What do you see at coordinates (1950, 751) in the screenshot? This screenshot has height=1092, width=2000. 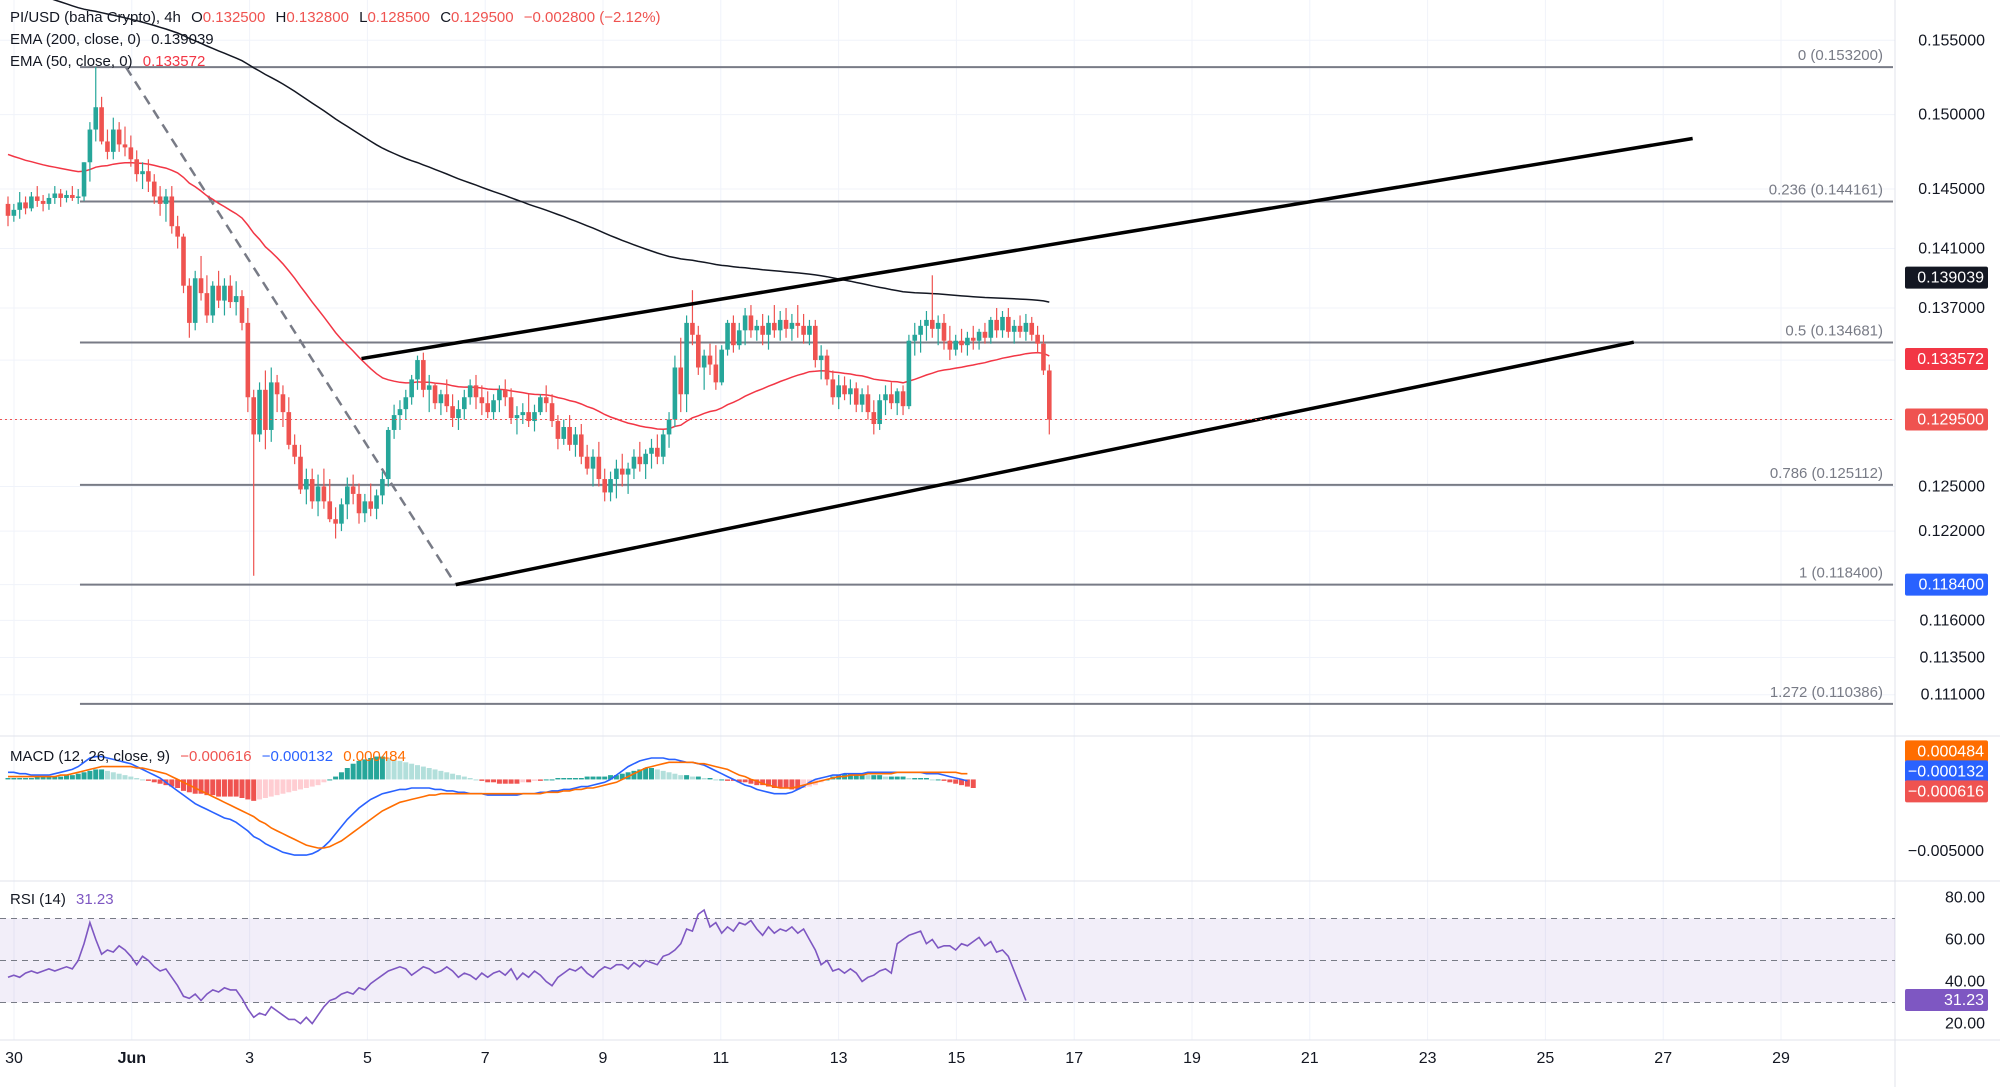 I see `macd-tick-label: 0.000484` at bounding box center [1950, 751].